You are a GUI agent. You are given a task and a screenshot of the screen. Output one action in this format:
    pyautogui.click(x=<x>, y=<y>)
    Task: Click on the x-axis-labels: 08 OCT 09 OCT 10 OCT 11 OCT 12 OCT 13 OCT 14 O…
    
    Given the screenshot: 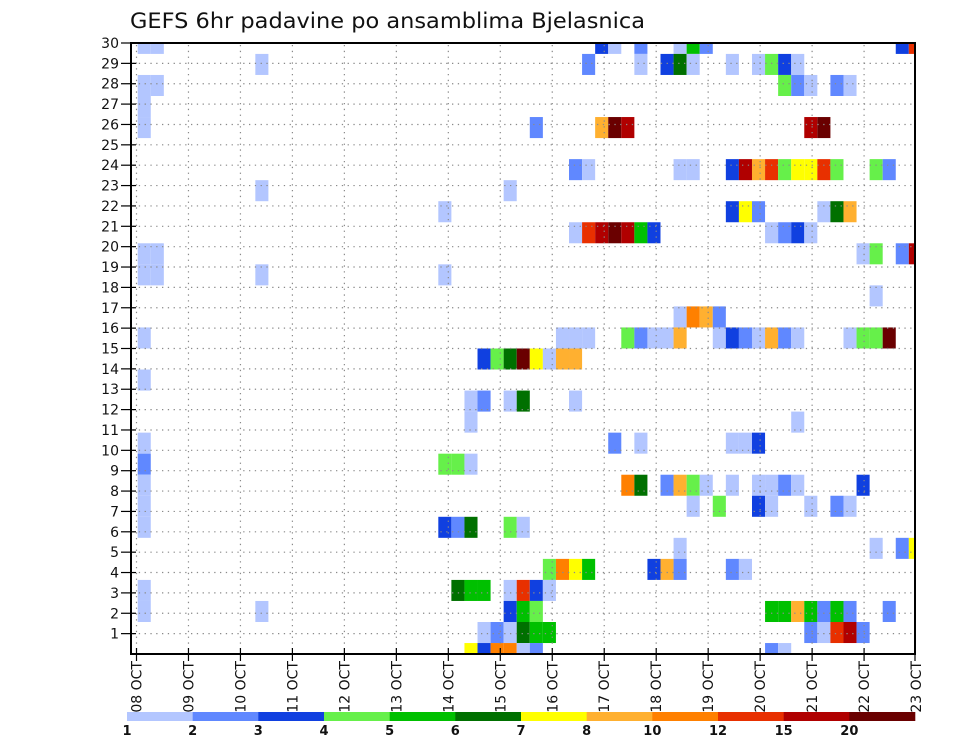 What is the action you would take?
    pyautogui.click(x=528, y=687)
    